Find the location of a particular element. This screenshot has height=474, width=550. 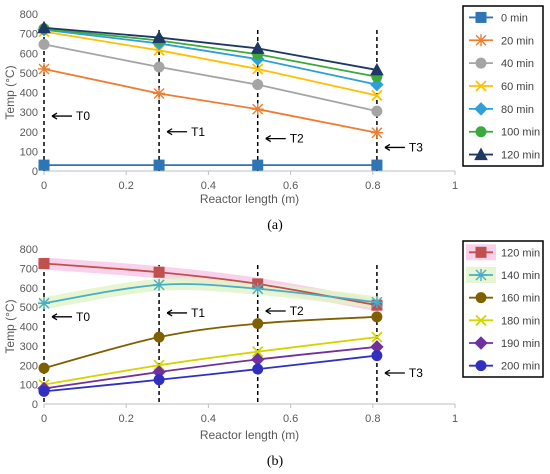

x-tick-label: 0.4 is located at coordinates (208, 419).